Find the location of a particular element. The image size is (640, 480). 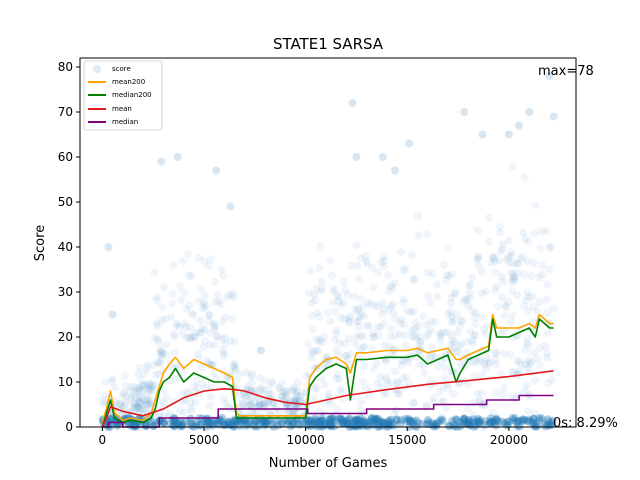

y-tick-label: 0 is located at coordinates (69, 427).